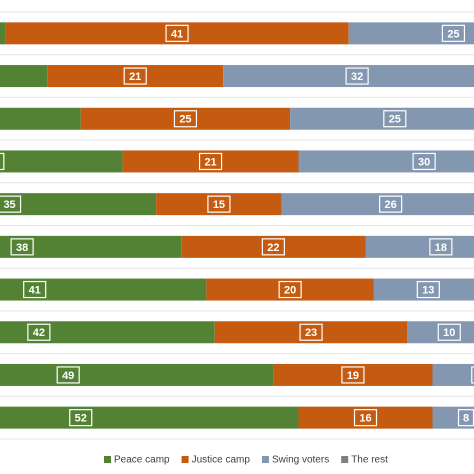 This screenshot has width=474, height=474. I want to click on legend-label: Justice camp, so click(221, 460).